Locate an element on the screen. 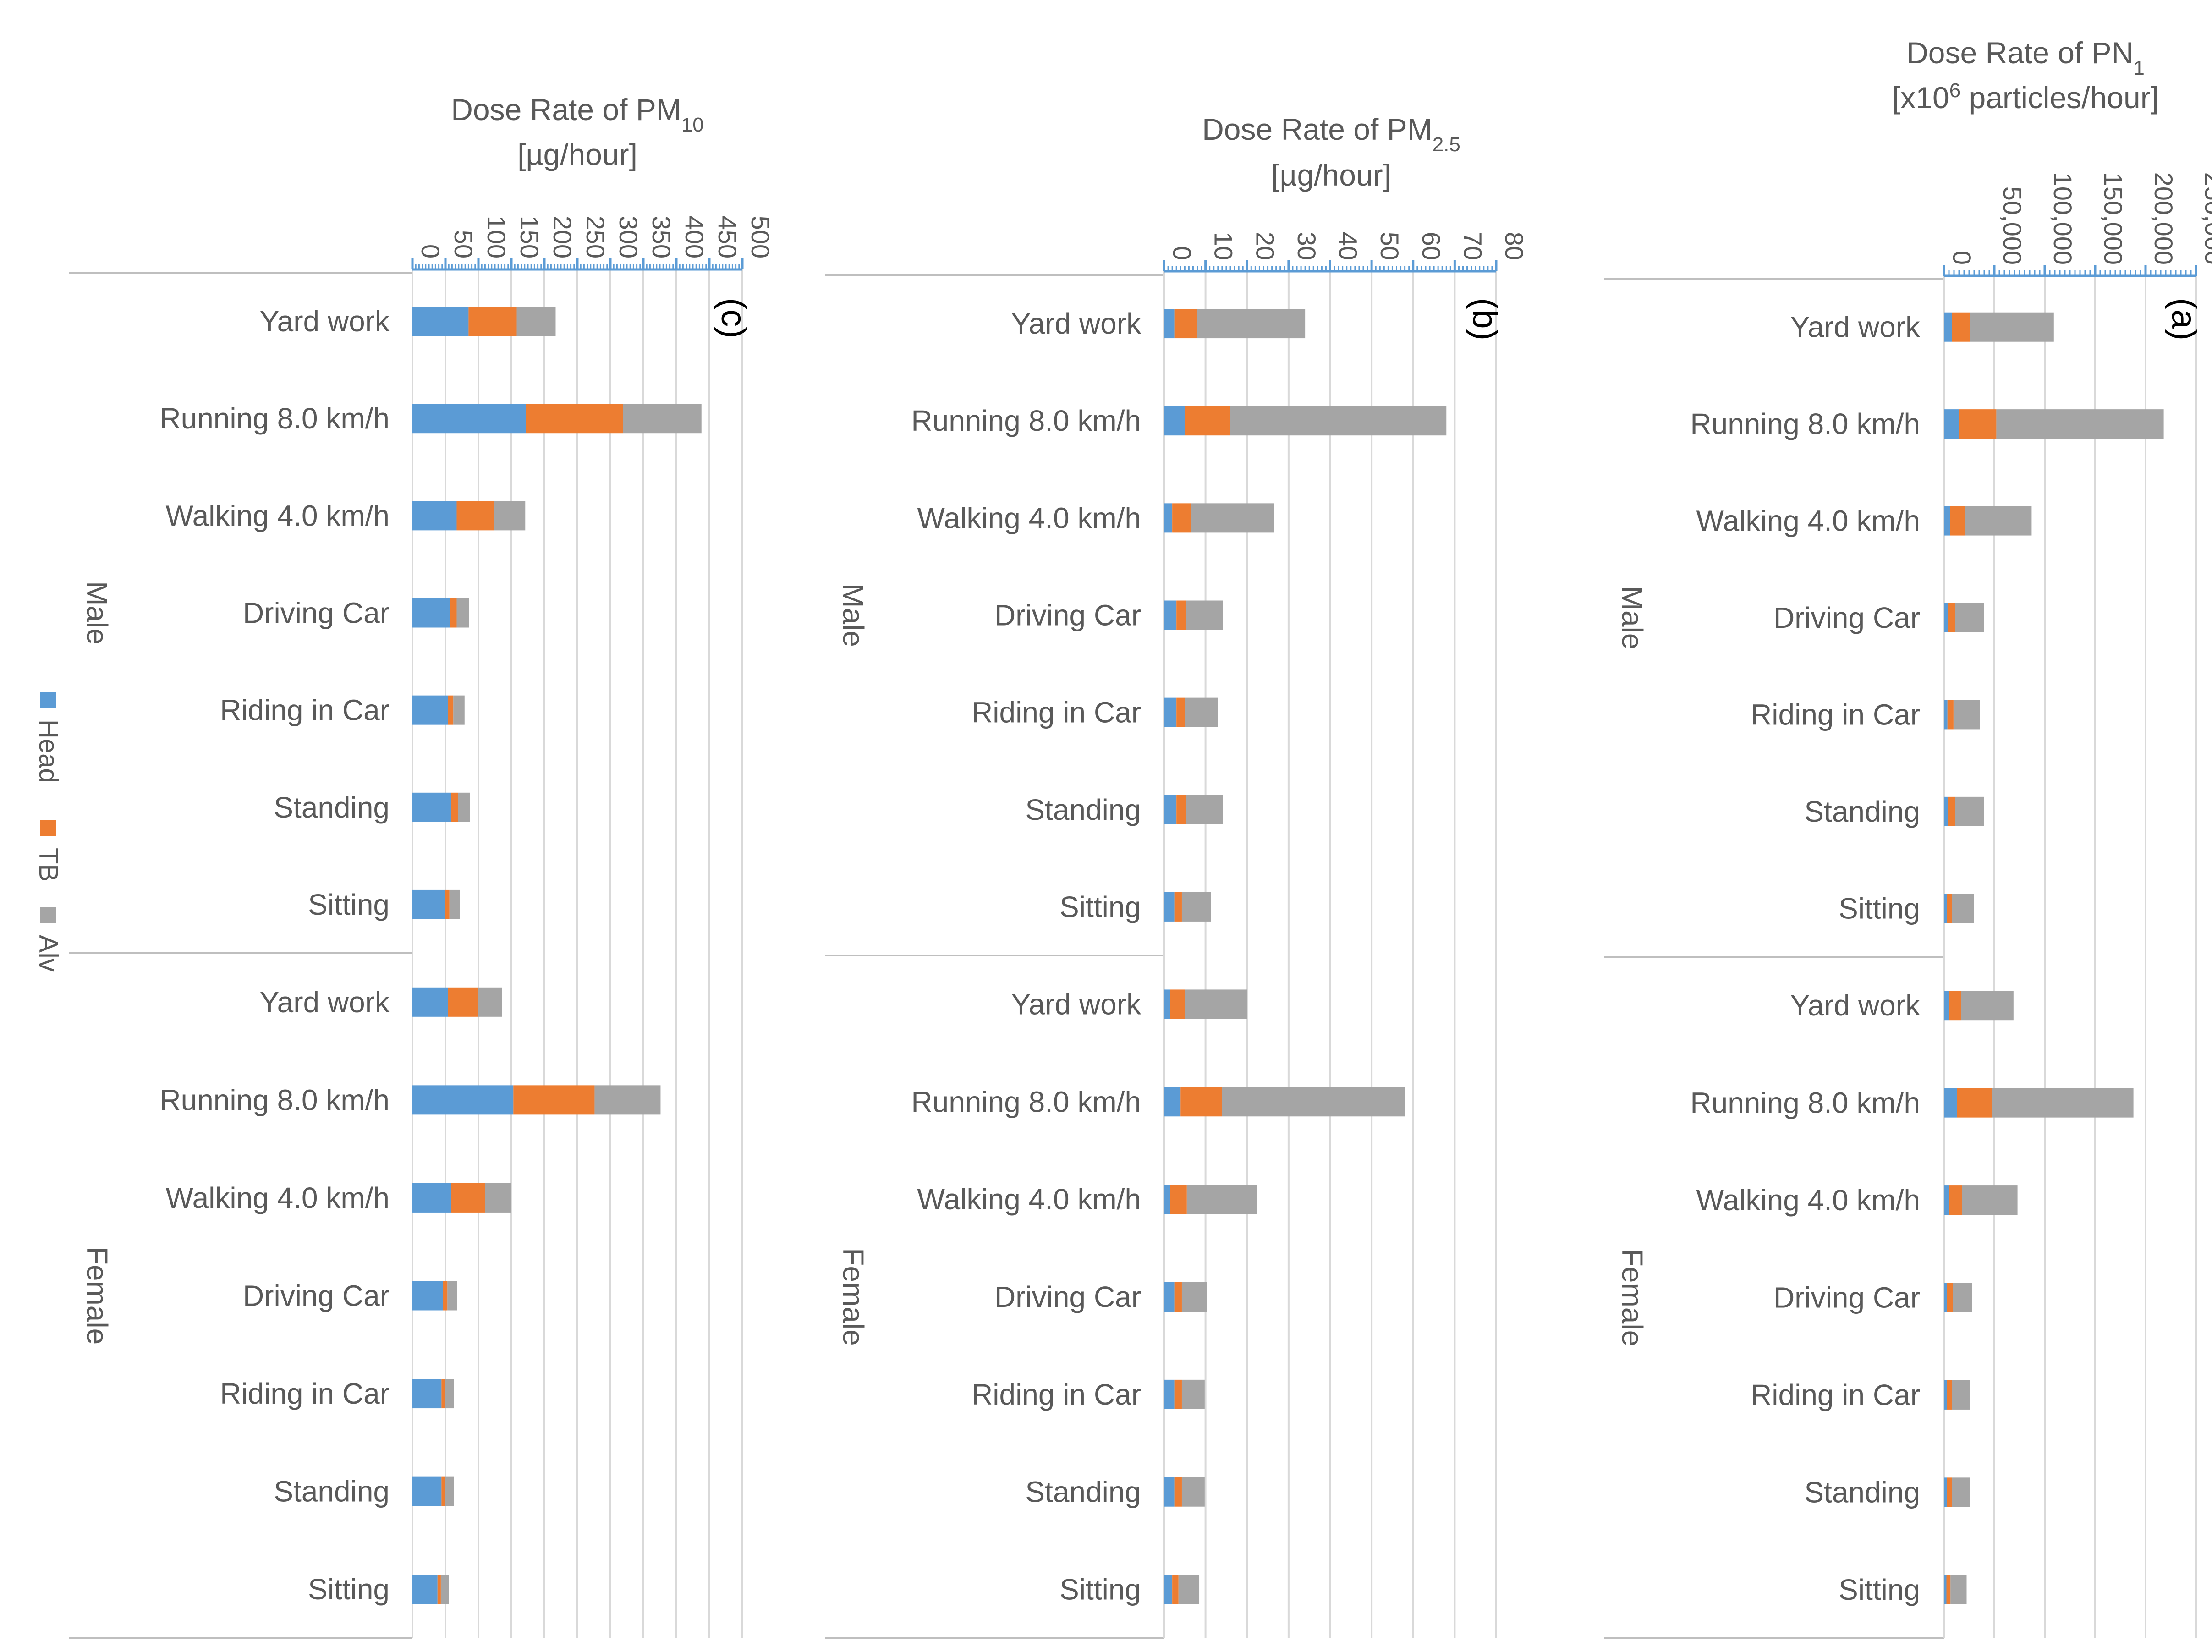 This screenshot has height=1652, width=2212. panel-c-tick-label: 50 is located at coordinates (463, 244).